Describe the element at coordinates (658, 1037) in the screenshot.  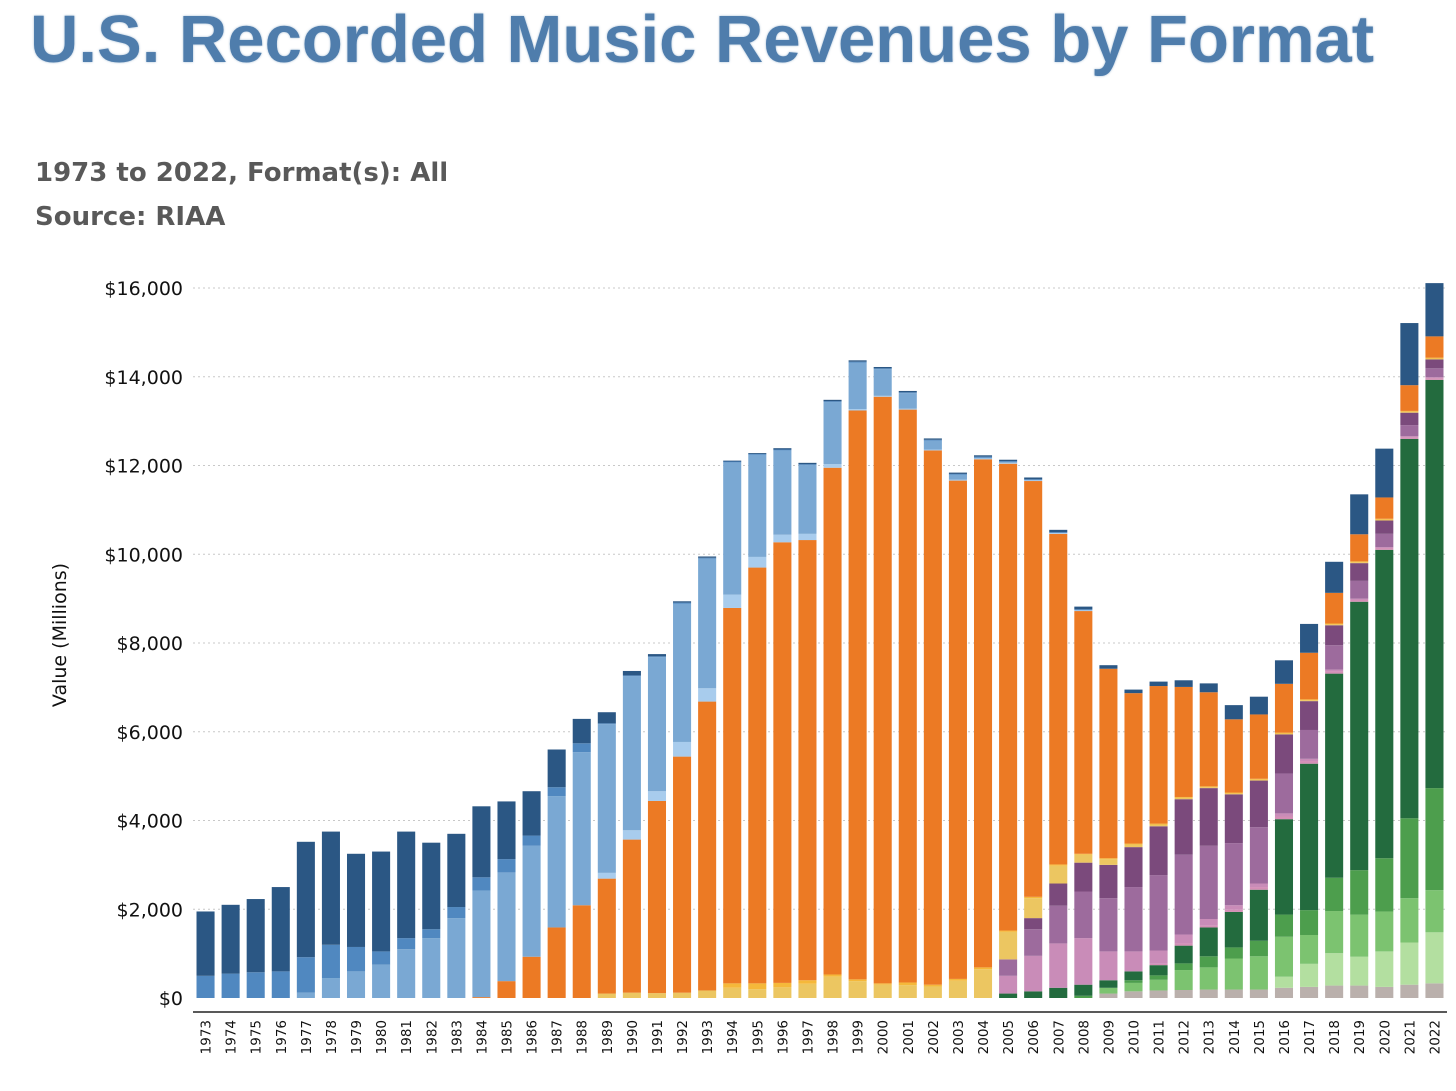
I see `x-tick-label: 1991` at that location.